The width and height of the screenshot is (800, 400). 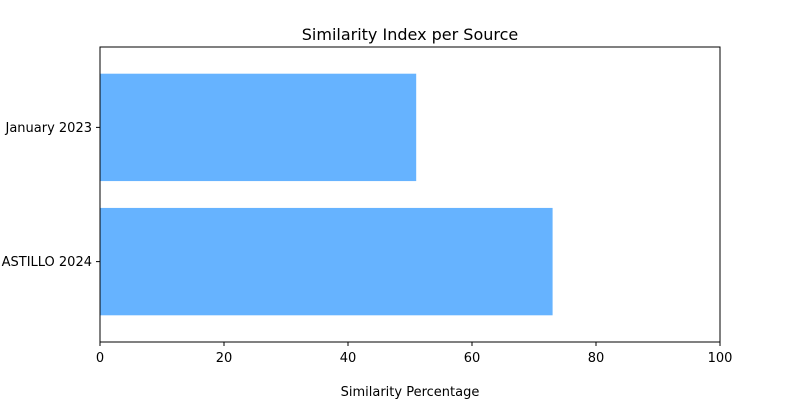 I want to click on x-tick-label: 20, so click(x=224, y=358).